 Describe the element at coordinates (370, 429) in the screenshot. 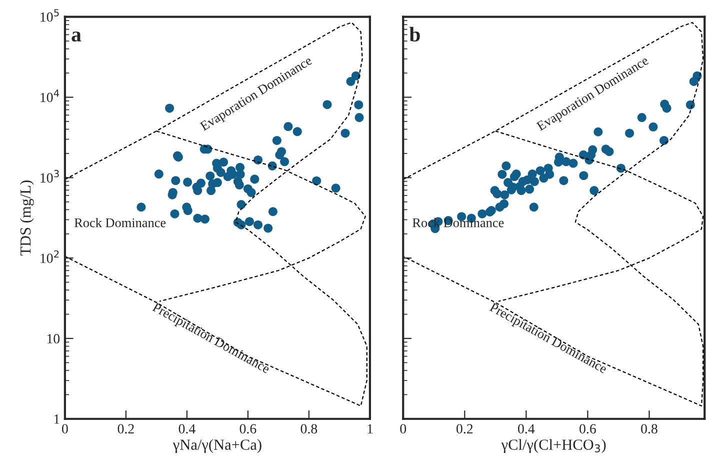

I see `x-tick-label: 1` at that location.